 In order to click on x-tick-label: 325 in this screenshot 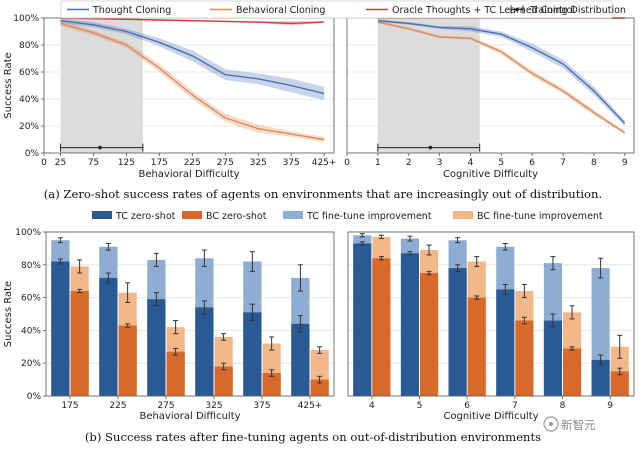, I will do `click(213, 406)`.